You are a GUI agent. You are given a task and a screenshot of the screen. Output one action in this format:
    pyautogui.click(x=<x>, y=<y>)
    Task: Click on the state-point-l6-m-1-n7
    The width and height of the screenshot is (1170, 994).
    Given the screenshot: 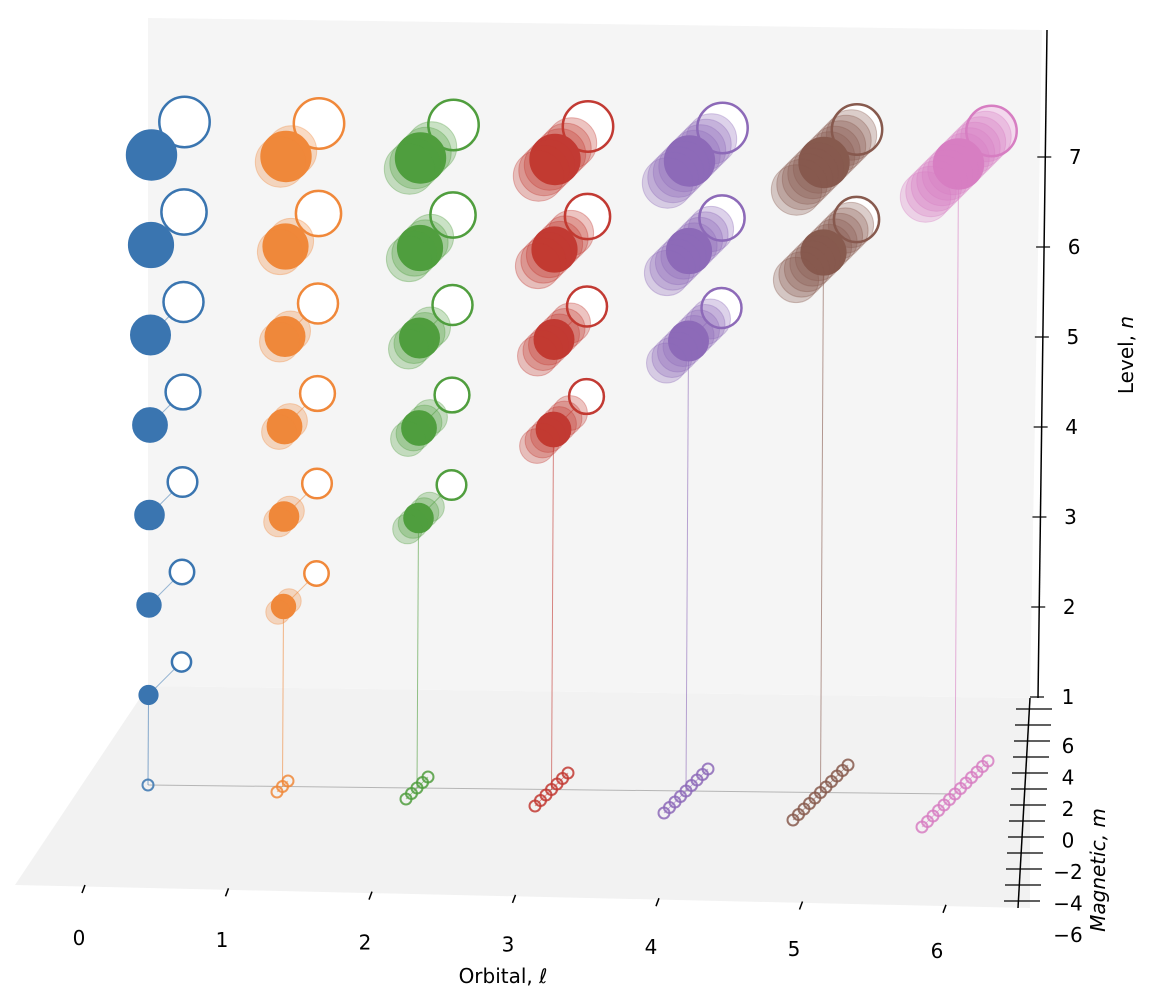 What is the action you would take?
    pyautogui.click(x=953, y=169)
    